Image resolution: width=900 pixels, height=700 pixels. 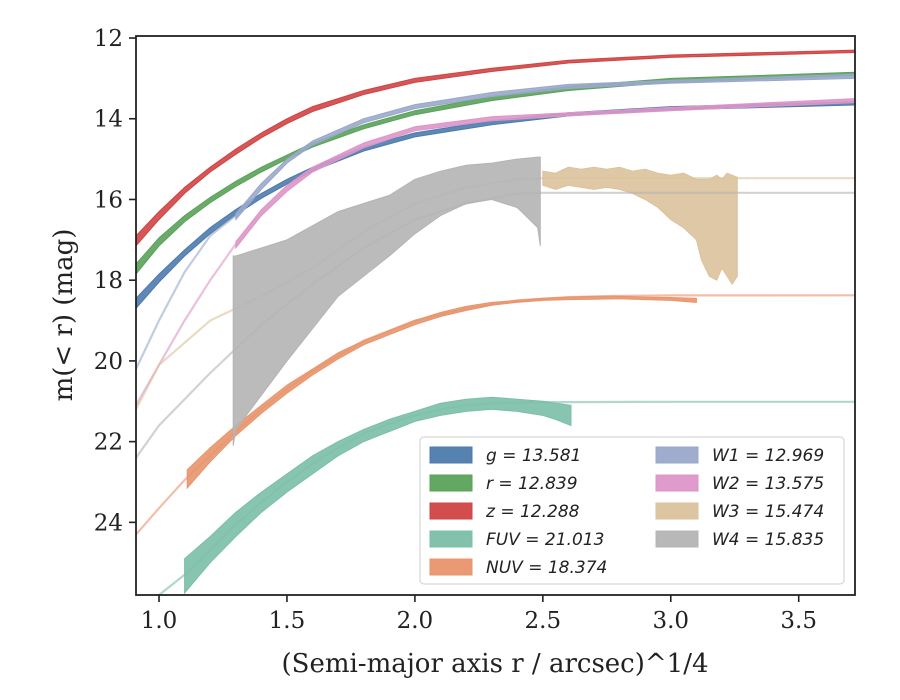 What do you see at coordinates (798, 621) in the screenshot?
I see `x-tick-label: 3.5` at bounding box center [798, 621].